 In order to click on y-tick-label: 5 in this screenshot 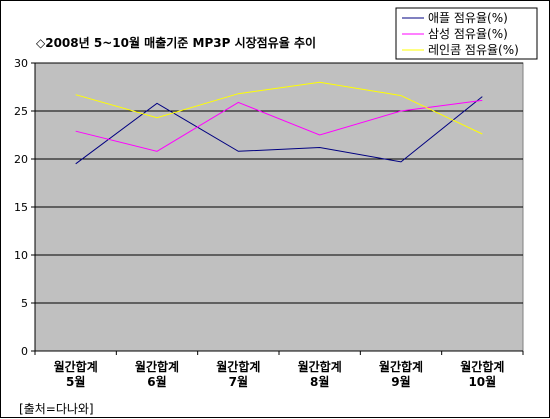, I will do `click(24, 303)`.